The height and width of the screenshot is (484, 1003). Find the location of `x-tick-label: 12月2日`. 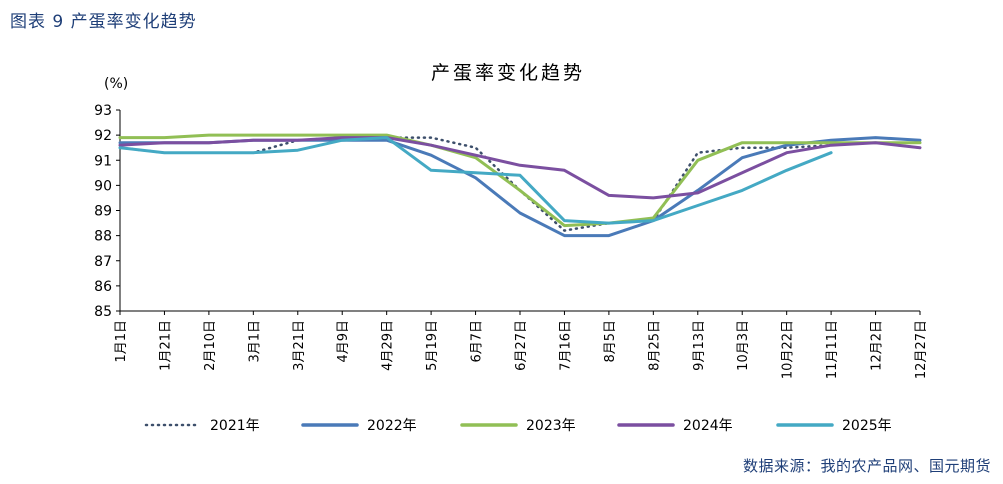

x-tick-label: 12月2日 is located at coordinates (877, 345).